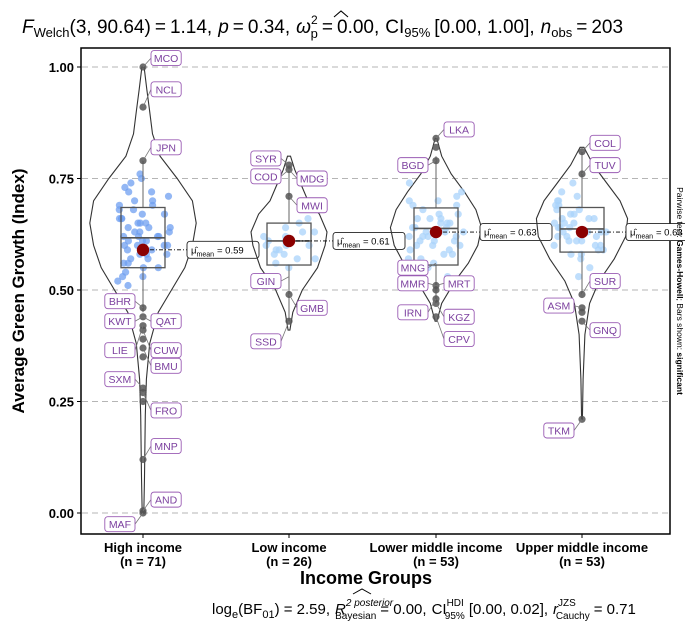  What do you see at coordinates (561, 32) in the screenshot?
I see `title-n-sub: obs` at bounding box center [561, 32].